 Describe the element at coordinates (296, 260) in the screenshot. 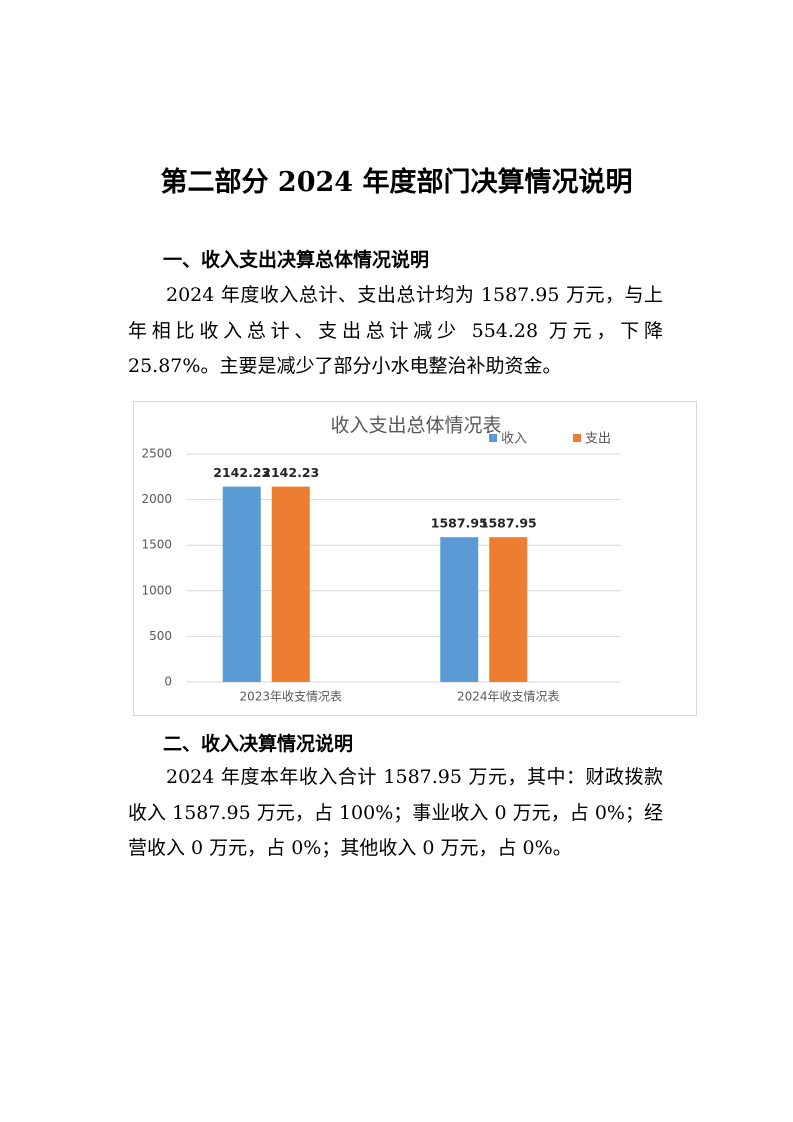

I see `section-heading: 一、收入支出决算总体情况说明` at that location.